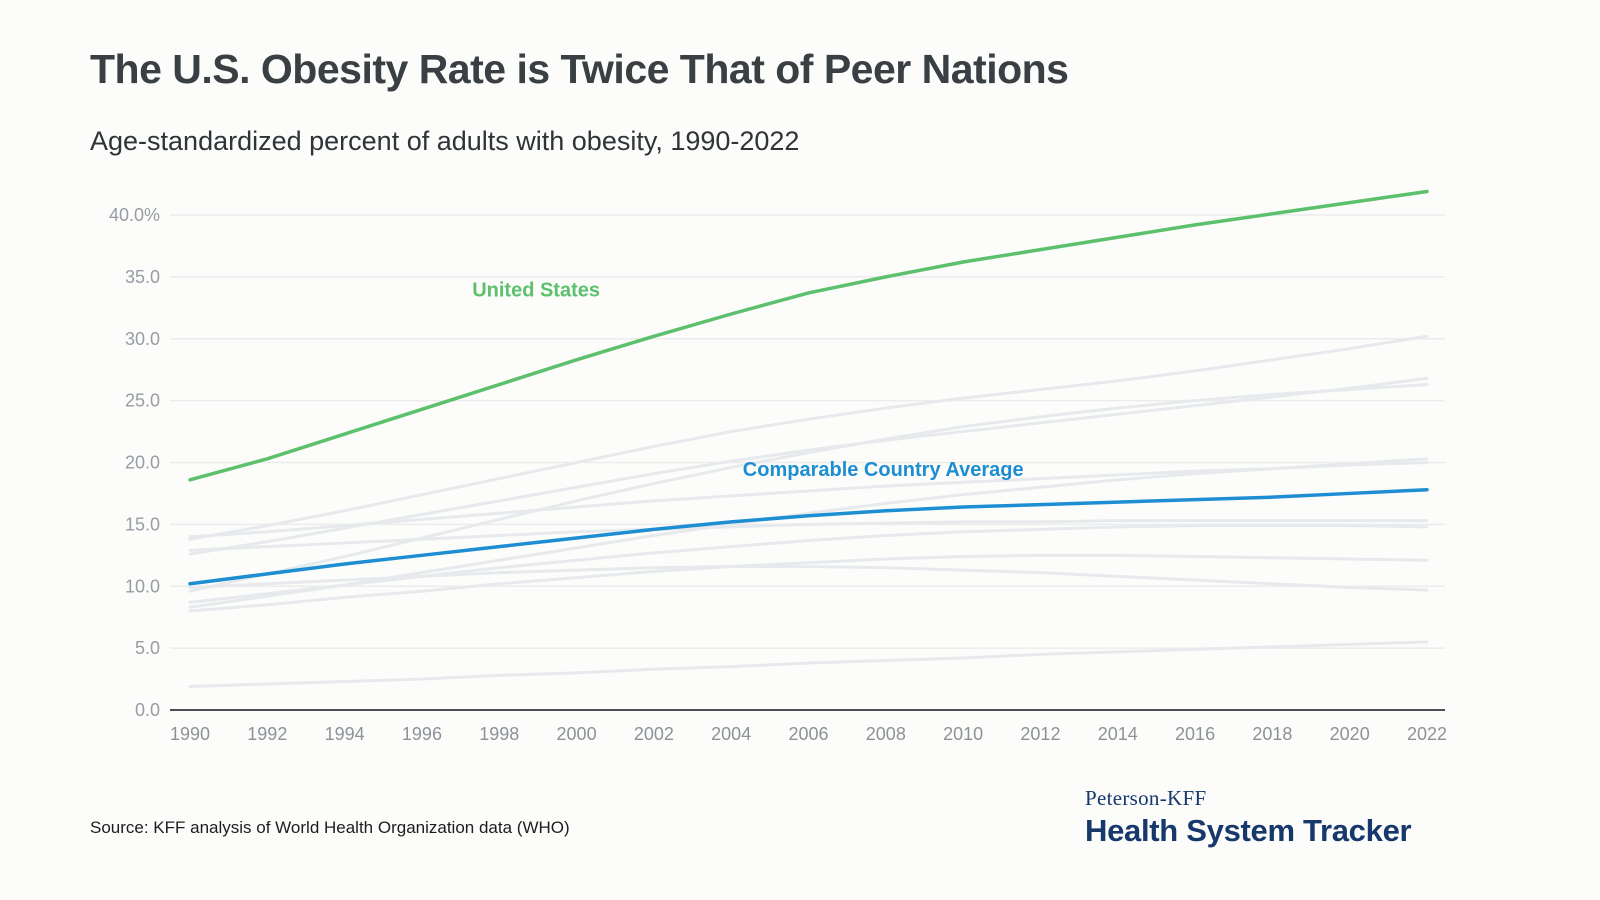  Describe the element at coordinates (134, 215) in the screenshot. I see `y-tick-label: 40.0%` at that location.